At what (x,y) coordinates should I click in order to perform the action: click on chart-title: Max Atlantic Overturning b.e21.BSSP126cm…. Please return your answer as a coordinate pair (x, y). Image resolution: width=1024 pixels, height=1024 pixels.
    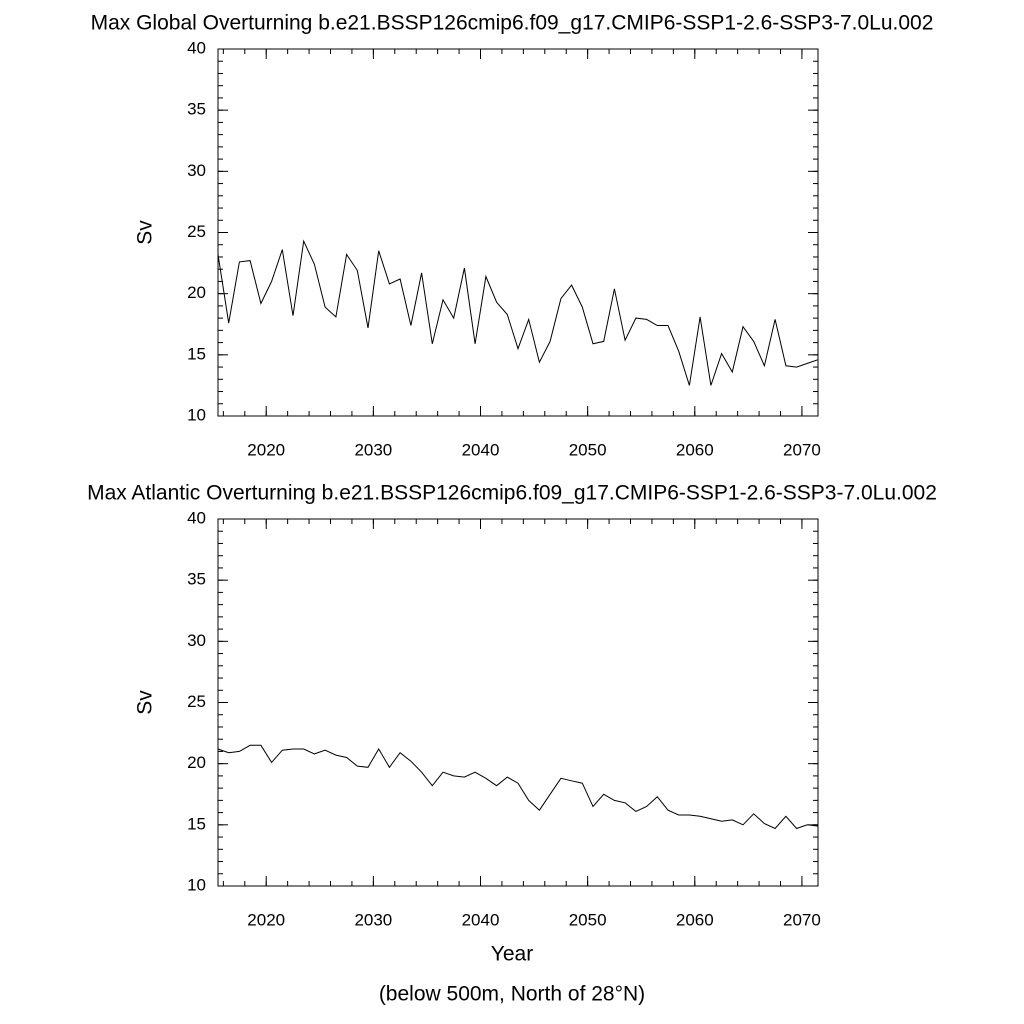
    Looking at the image, I should click on (512, 493).